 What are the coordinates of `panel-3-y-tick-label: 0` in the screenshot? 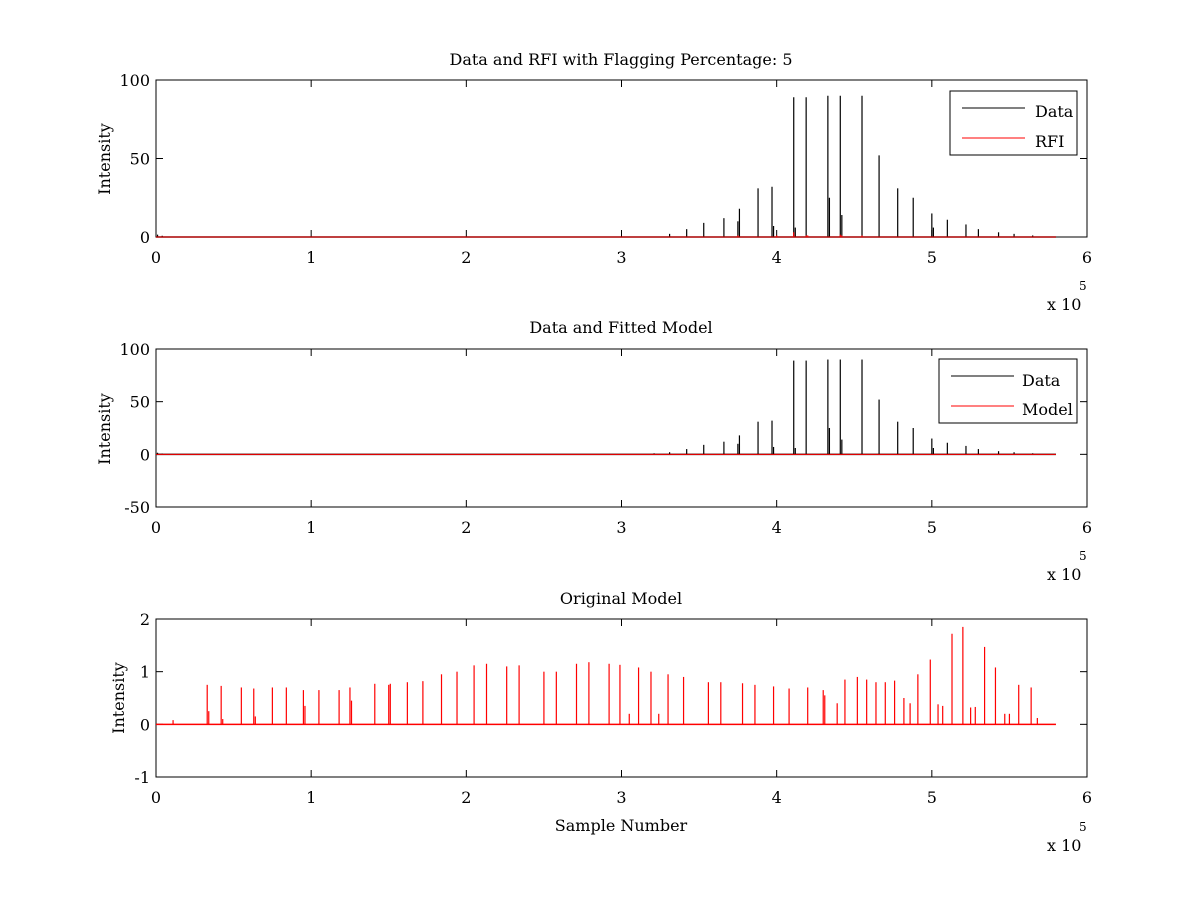 It's located at (145, 724).